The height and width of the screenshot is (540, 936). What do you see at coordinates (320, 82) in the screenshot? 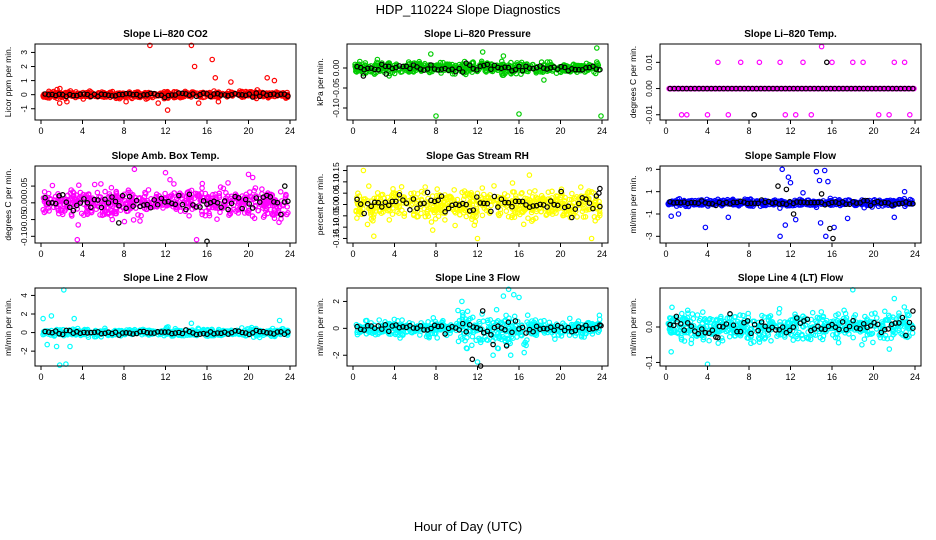
I see `panel-ylabel: kPa per min.` at bounding box center [320, 82].